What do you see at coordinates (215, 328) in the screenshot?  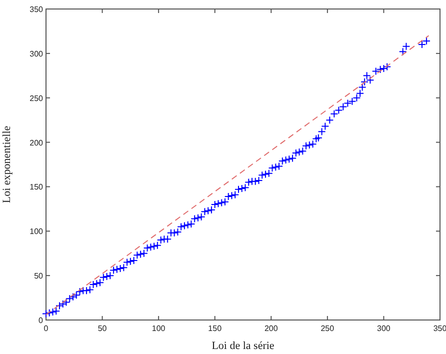 I see `x-tick-label: 150` at bounding box center [215, 328].